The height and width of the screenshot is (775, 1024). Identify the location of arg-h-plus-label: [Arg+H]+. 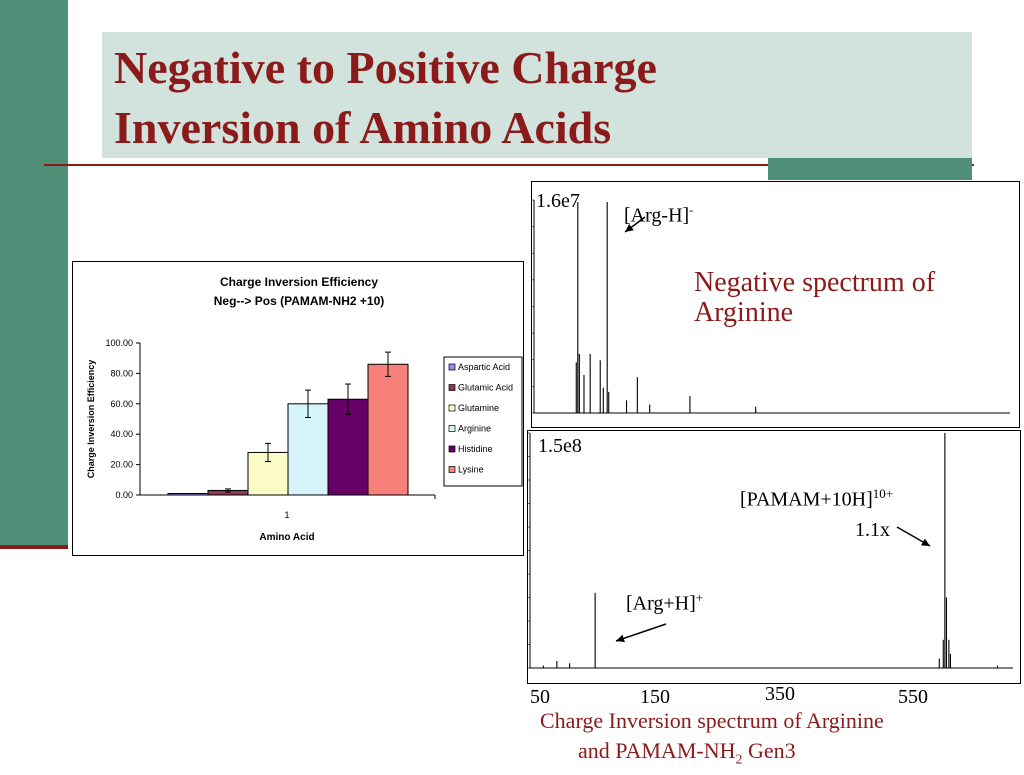
(664, 603).